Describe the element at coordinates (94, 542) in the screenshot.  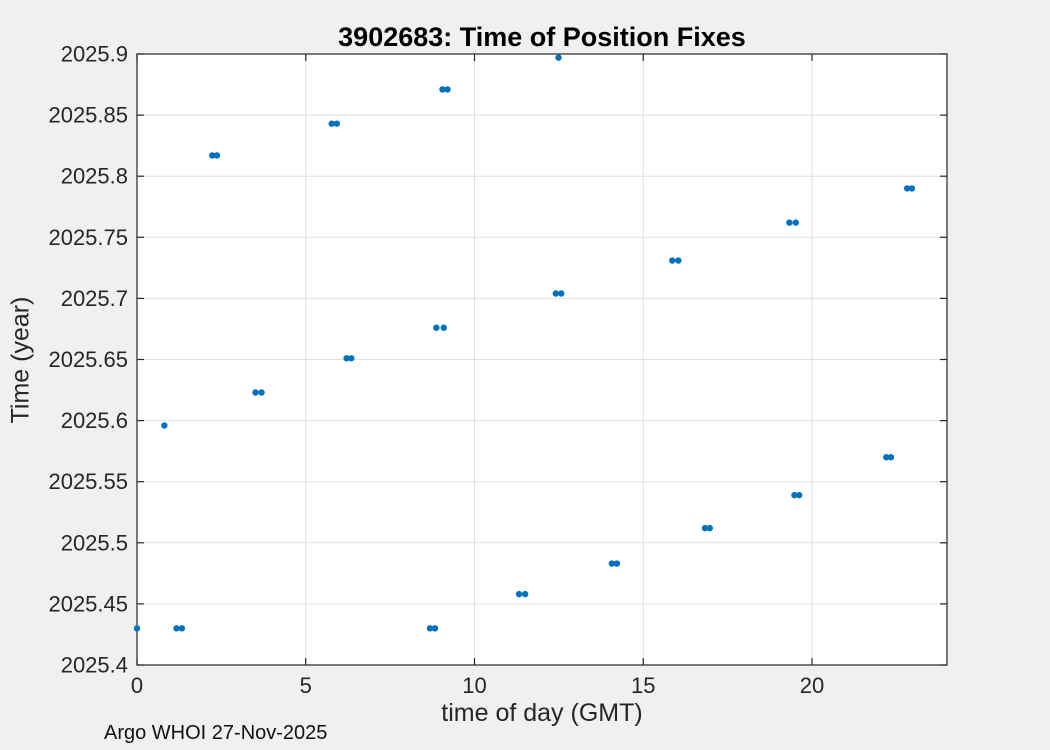
I see `y-tick-label: 2025.5` at that location.